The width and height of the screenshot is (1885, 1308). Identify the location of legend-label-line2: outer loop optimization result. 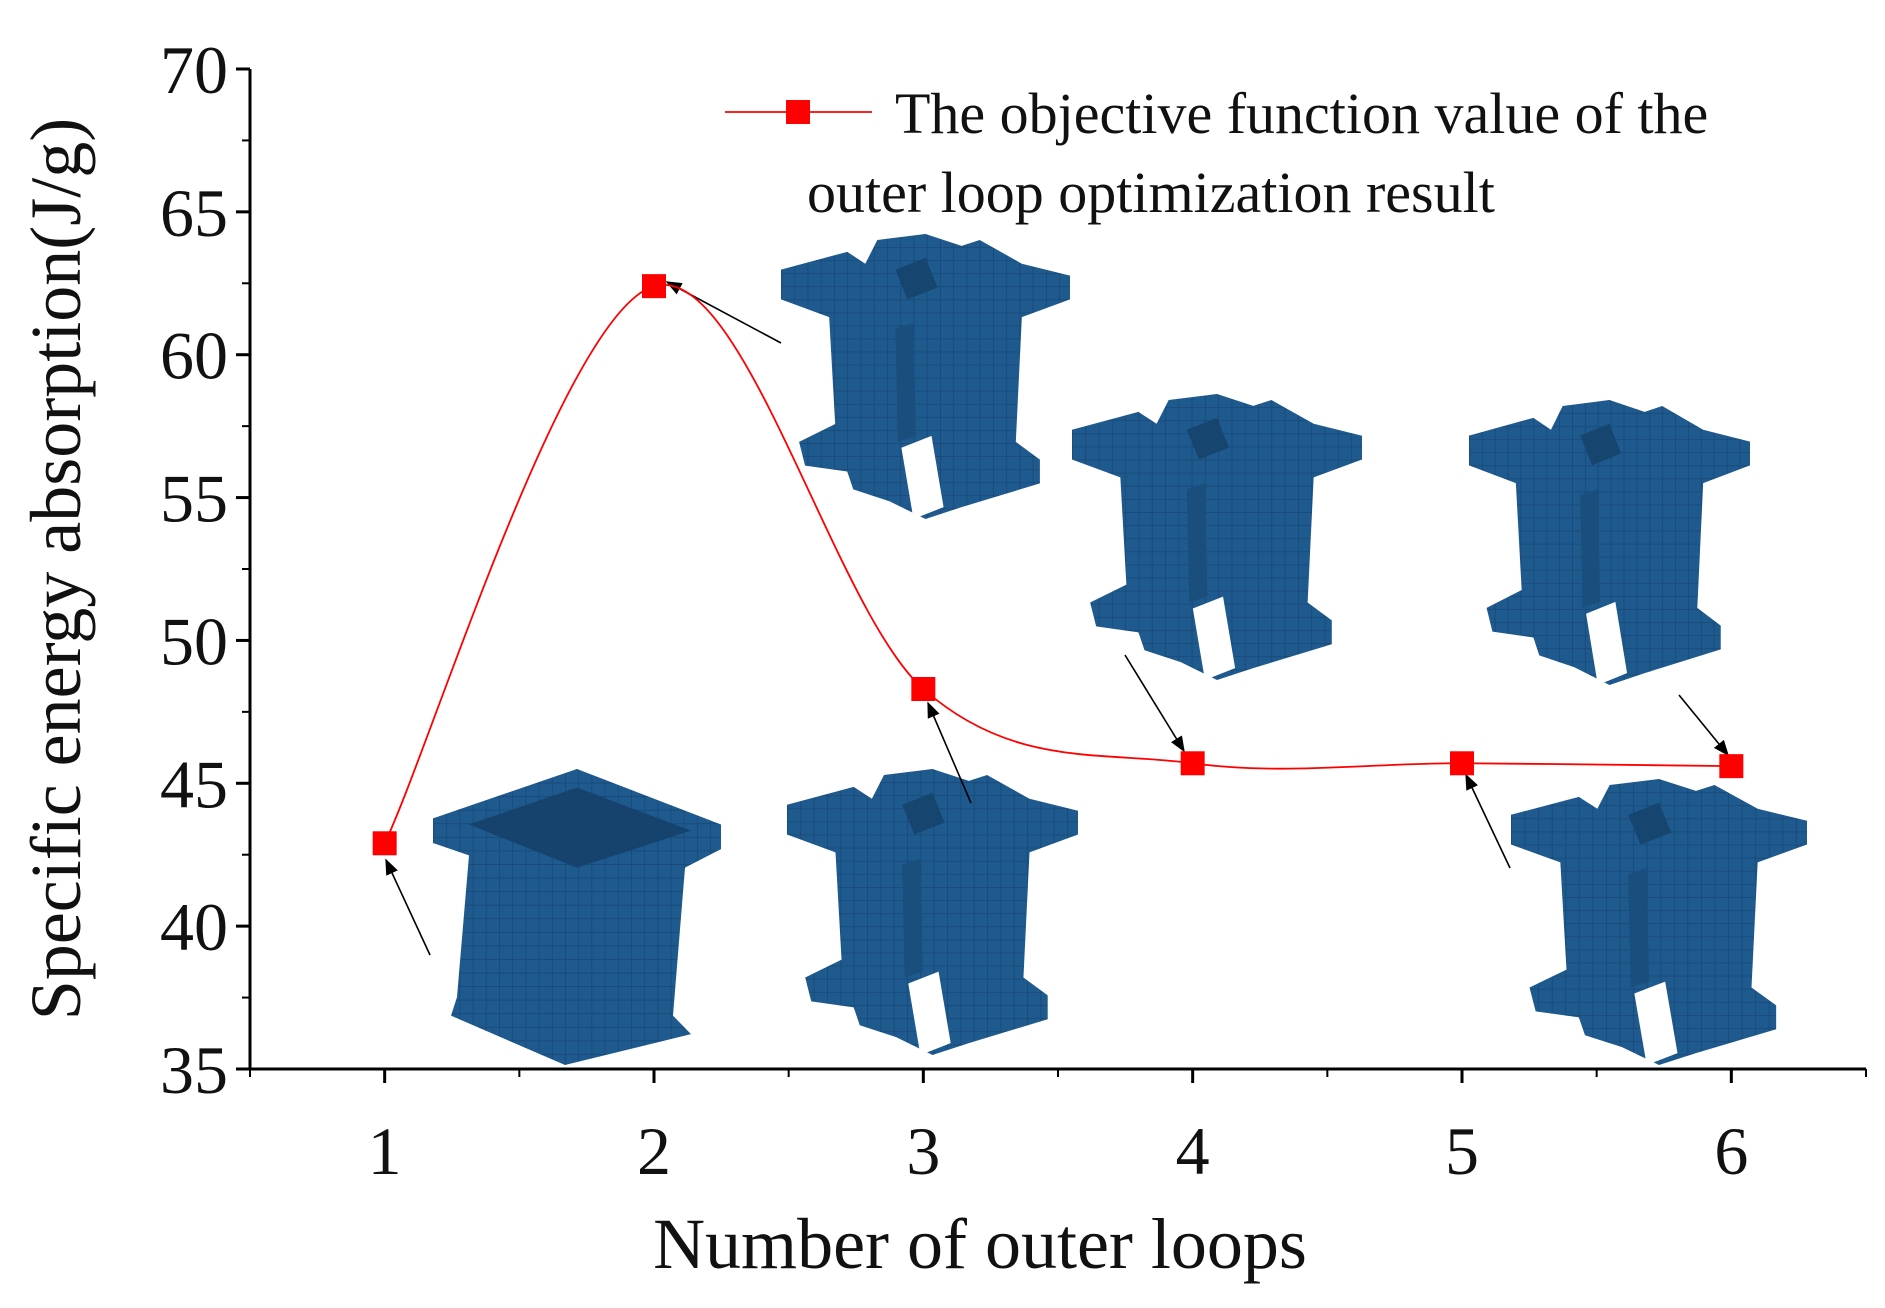
(1151, 192).